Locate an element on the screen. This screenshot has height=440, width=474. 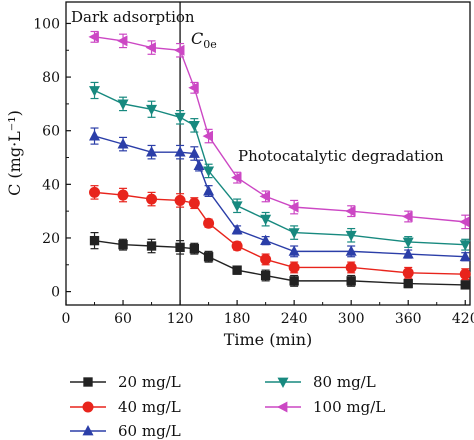
legend-label: 20 mg/L is located at coordinates (149, 382).